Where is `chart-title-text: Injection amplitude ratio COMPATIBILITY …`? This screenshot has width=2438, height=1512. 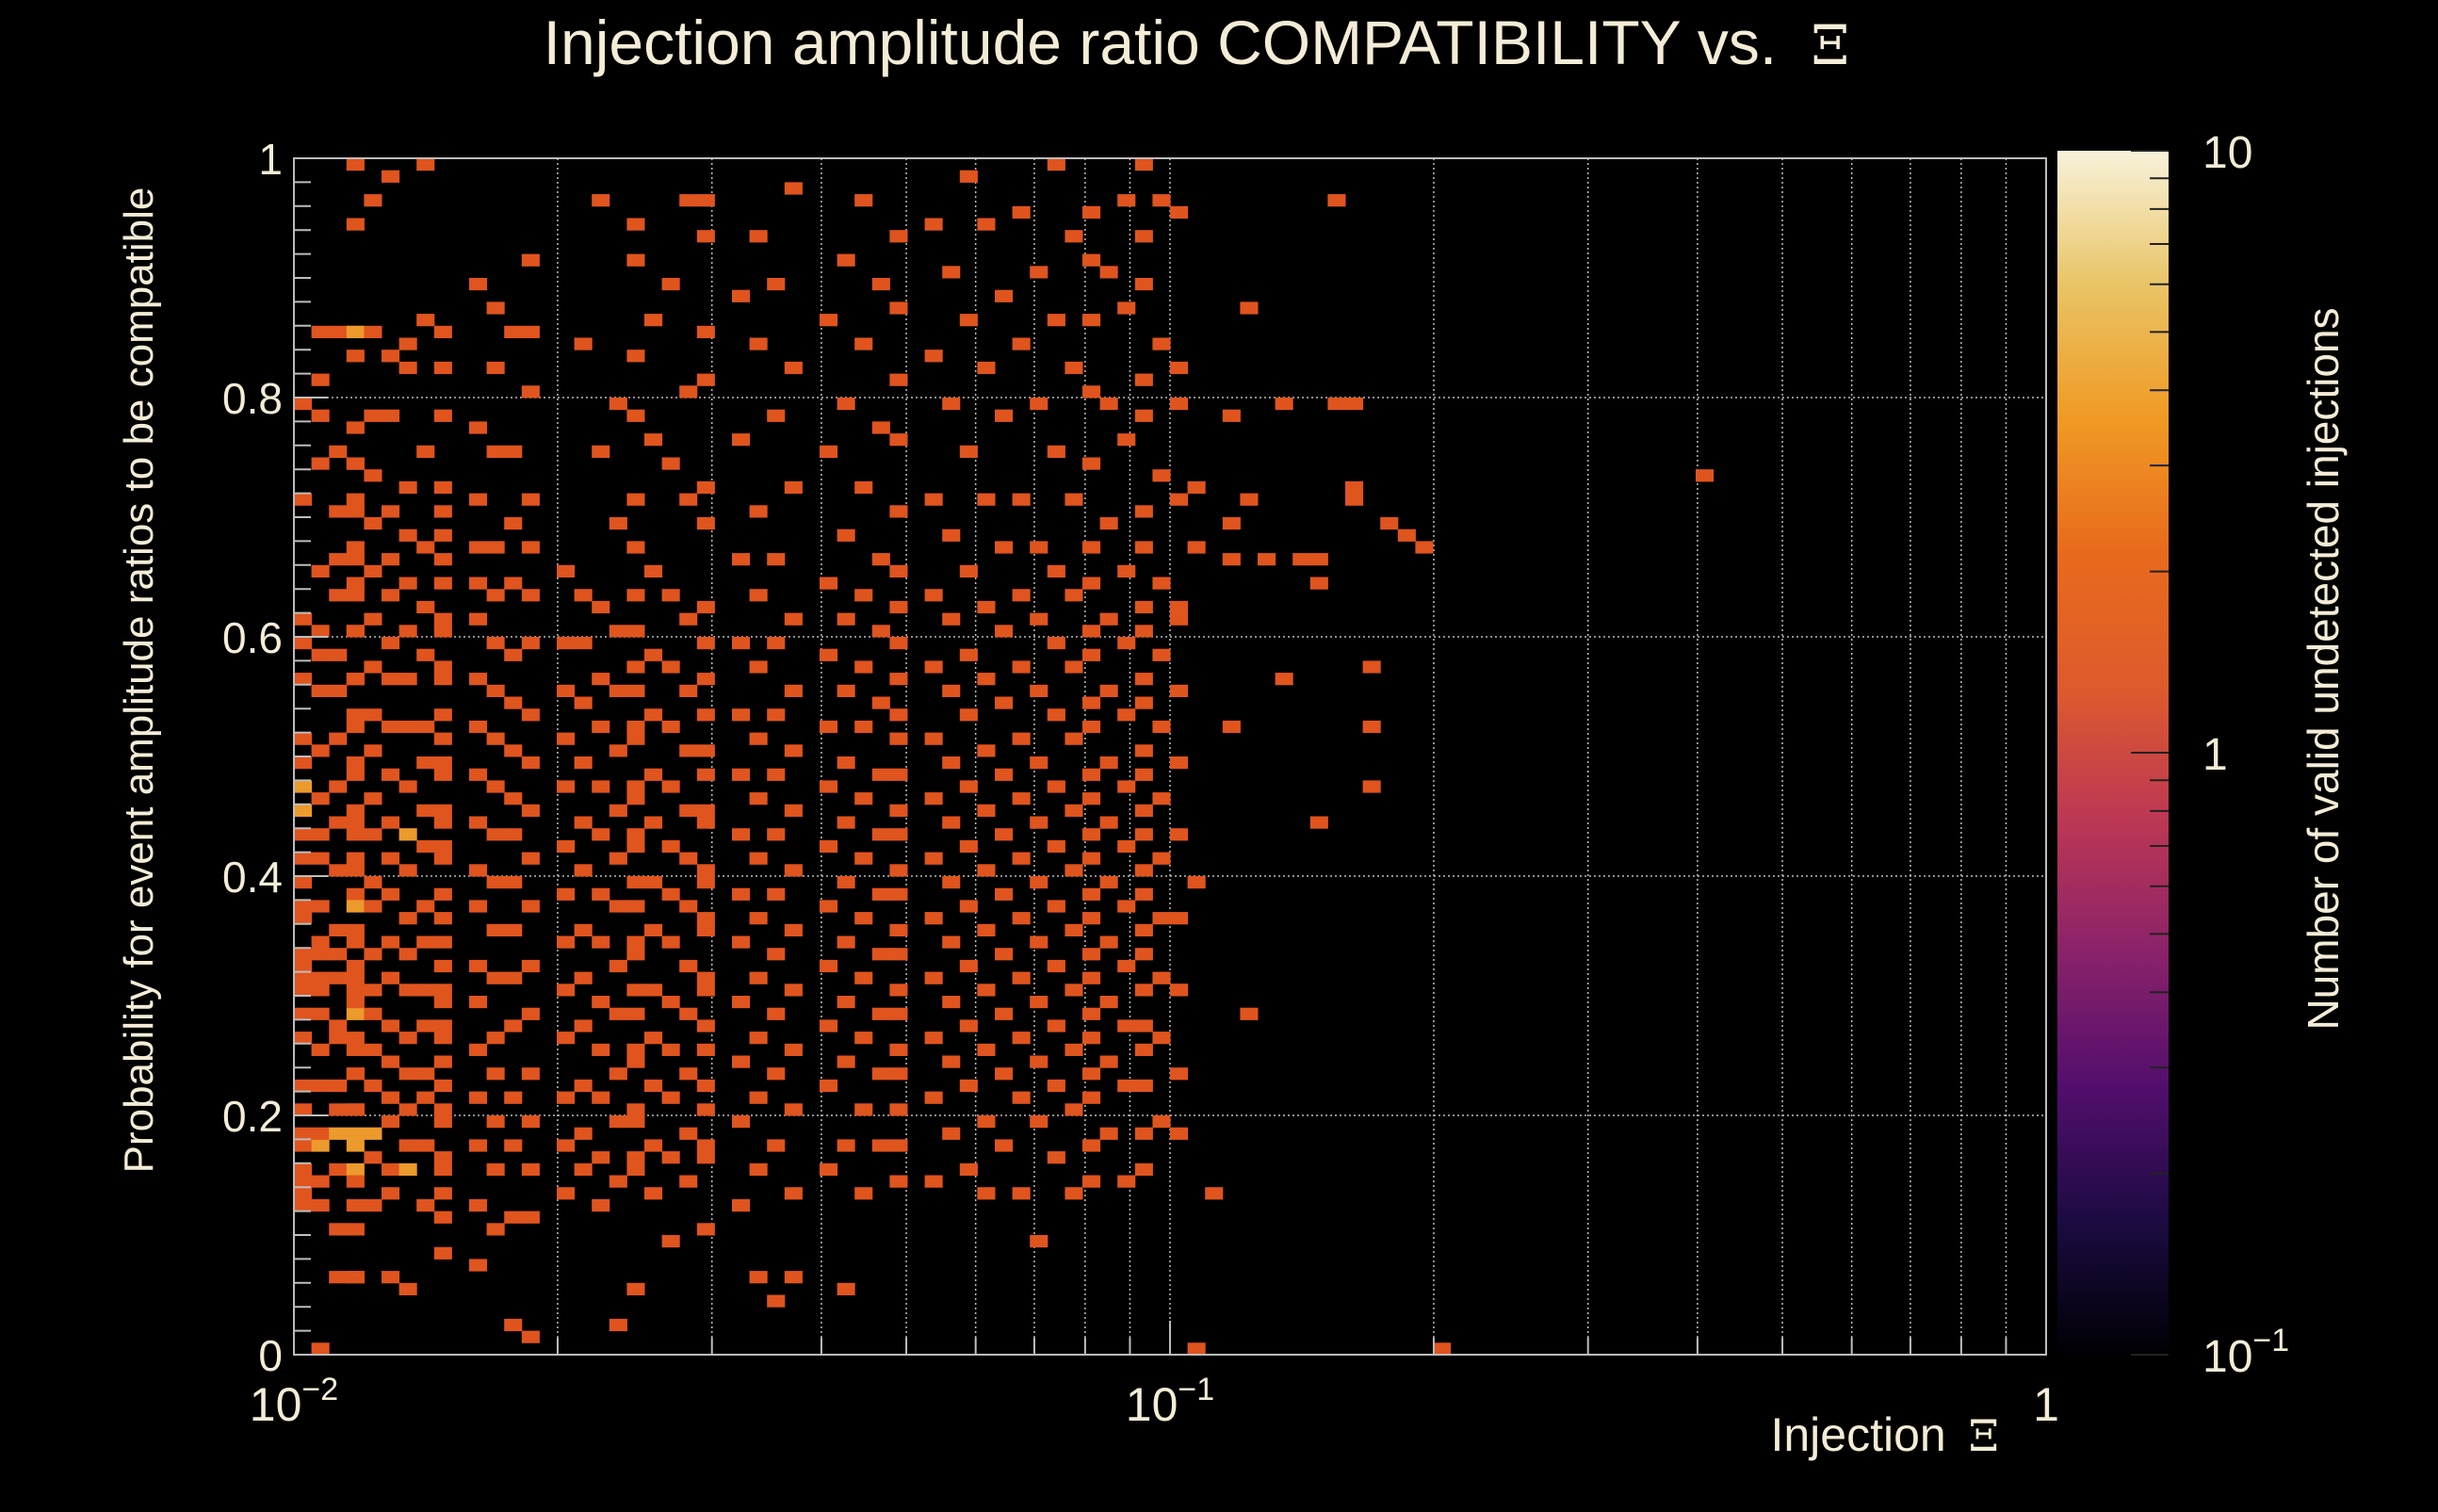
chart-title-text: Injection amplitude ratio COMPATIBILITY … is located at coordinates (1161, 42).